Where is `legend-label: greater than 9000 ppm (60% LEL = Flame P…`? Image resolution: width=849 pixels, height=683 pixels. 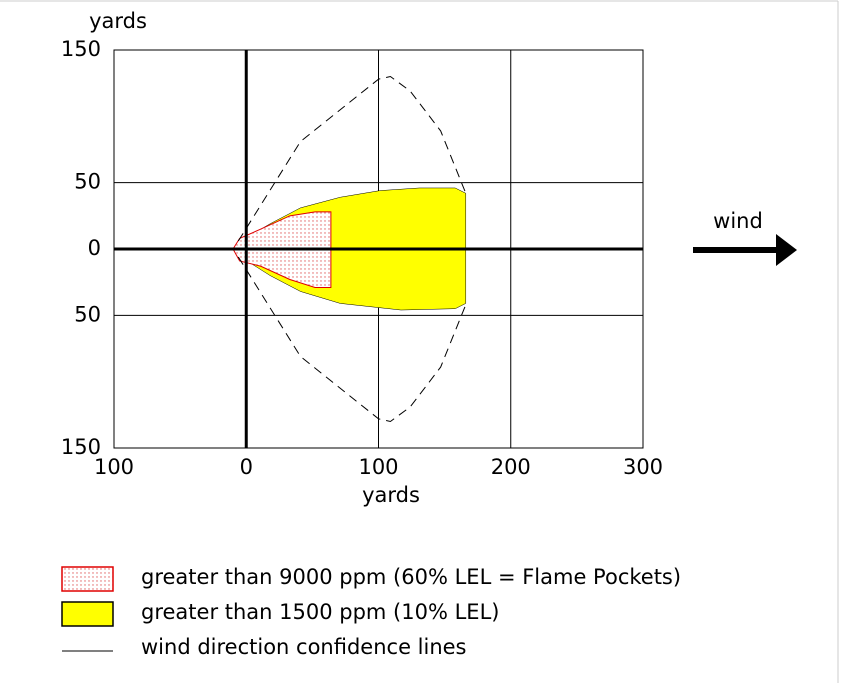
legend-label: greater than 9000 ppm (60% LEL = Flame P… is located at coordinates (411, 577).